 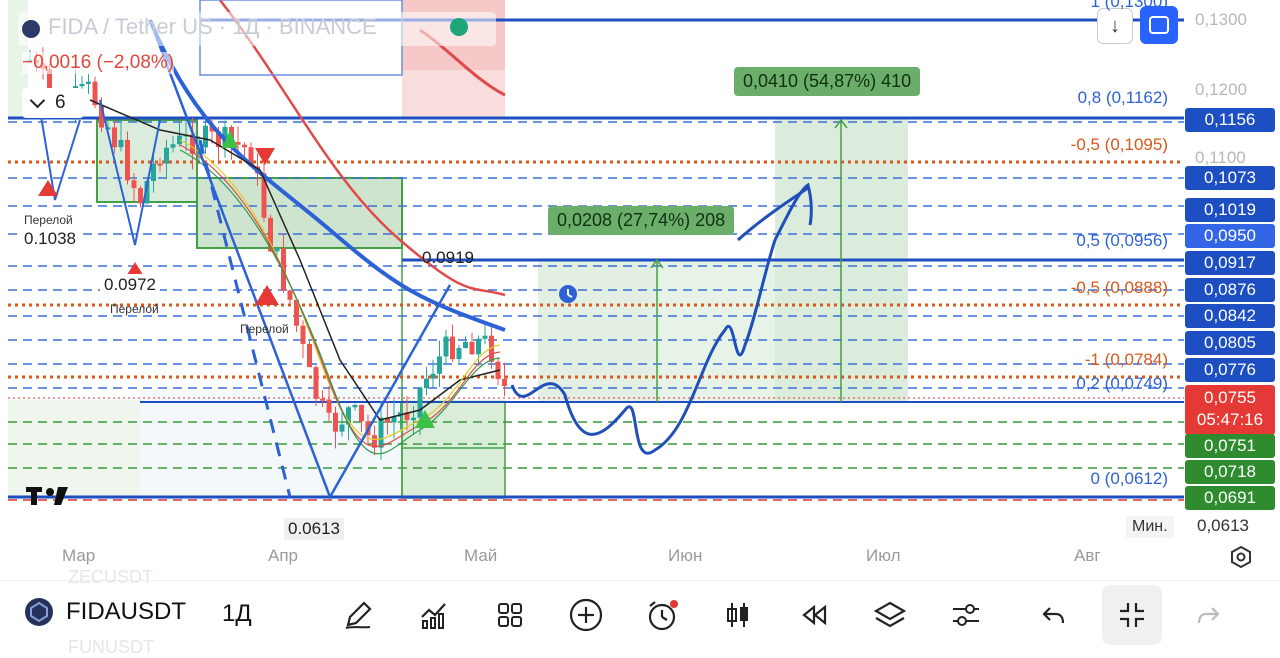 What do you see at coordinates (1122, 240) in the screenshot?
I see `fib-level-label: 0,5 (0,0956)` at bounding box center [1122, 240].